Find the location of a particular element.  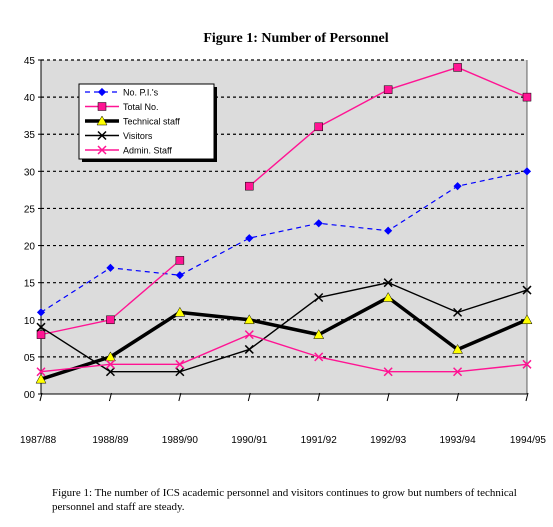

y-tick-label: 05 is located at coordinates (30, 358).